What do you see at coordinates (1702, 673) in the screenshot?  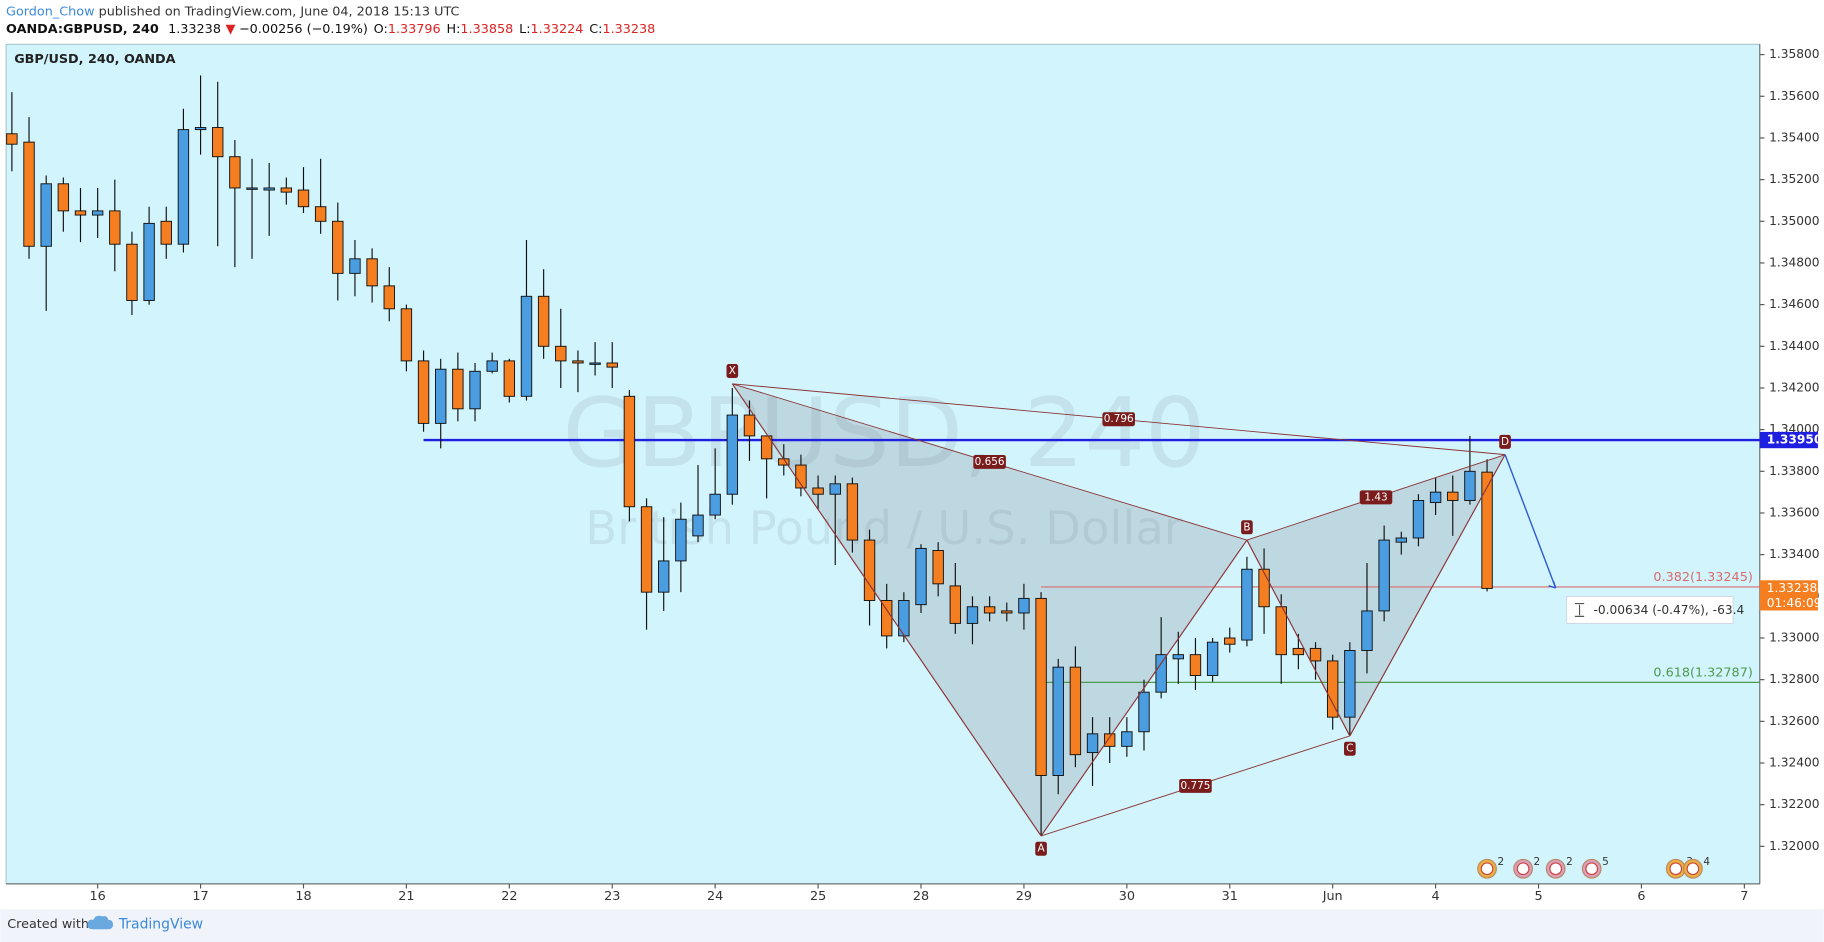 I see `fib-label: 0.618(1.32787)` at bounding box center [1702, 673].